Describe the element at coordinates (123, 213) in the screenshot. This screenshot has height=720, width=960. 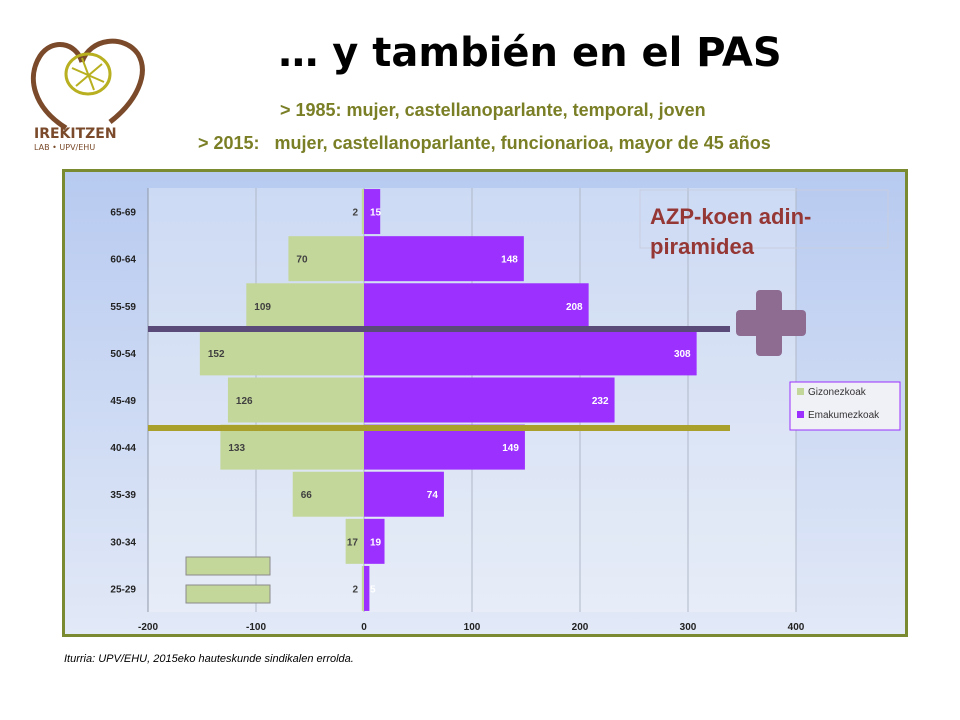
I see `y-tick-label: 65-69` at that location.